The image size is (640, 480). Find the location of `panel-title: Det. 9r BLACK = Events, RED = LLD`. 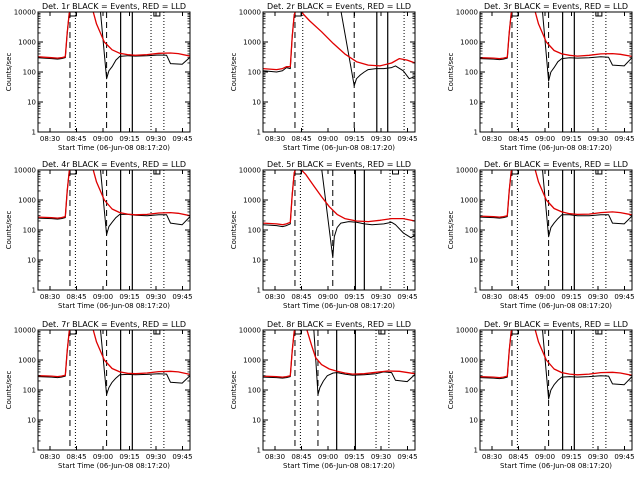

panel-title: Det. 9r BLACK = Events, RED = LLD is located at coordinates (556, 324).